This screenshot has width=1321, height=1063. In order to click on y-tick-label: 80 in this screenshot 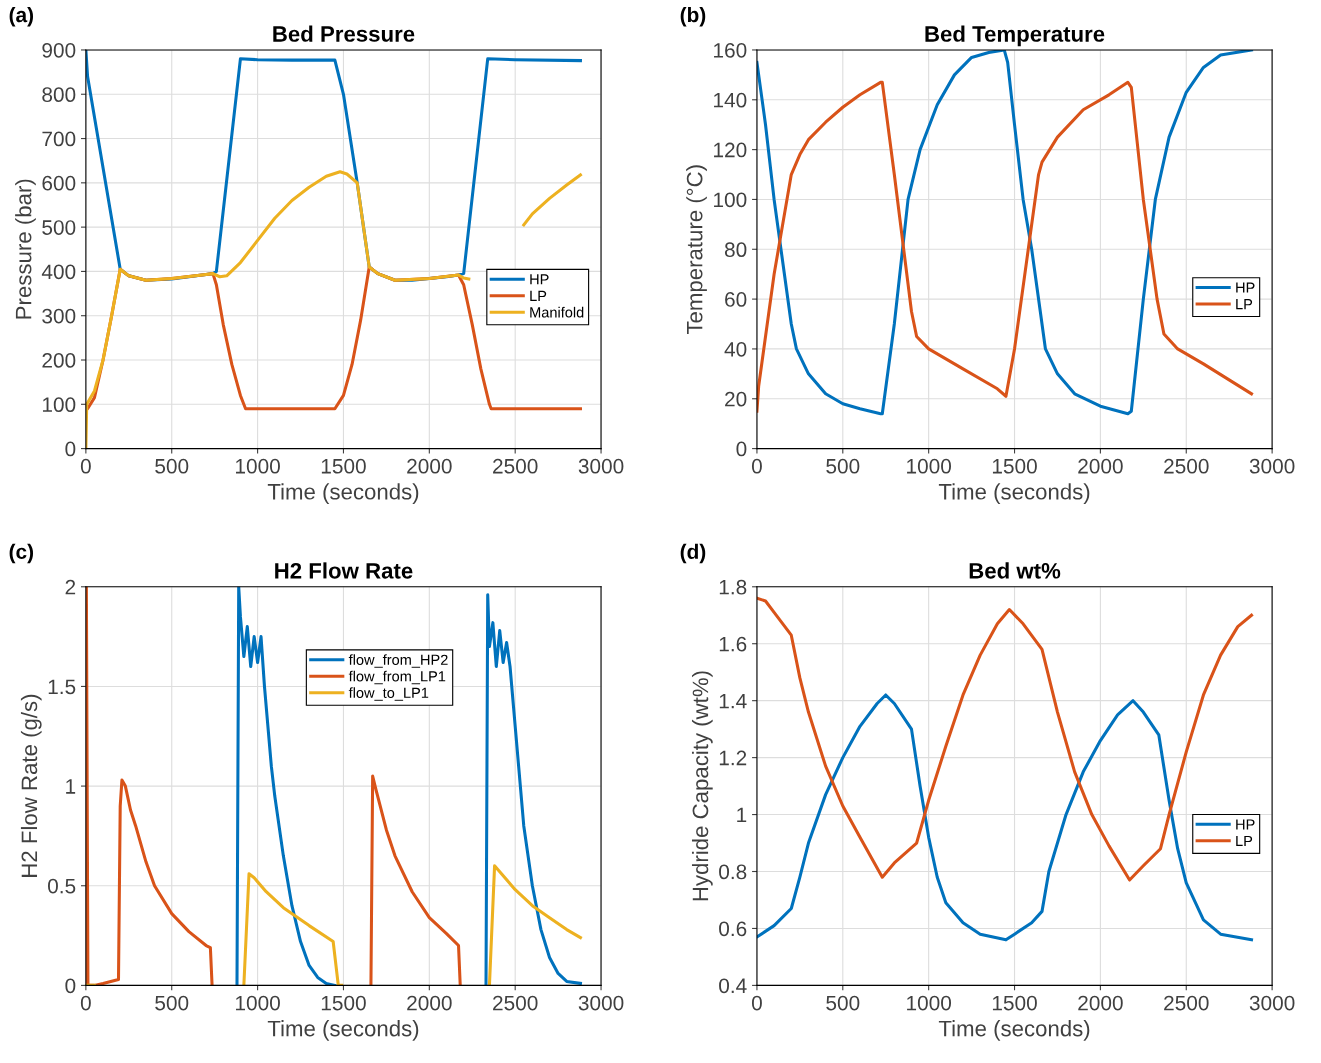, I will do `click(735, 250)`.